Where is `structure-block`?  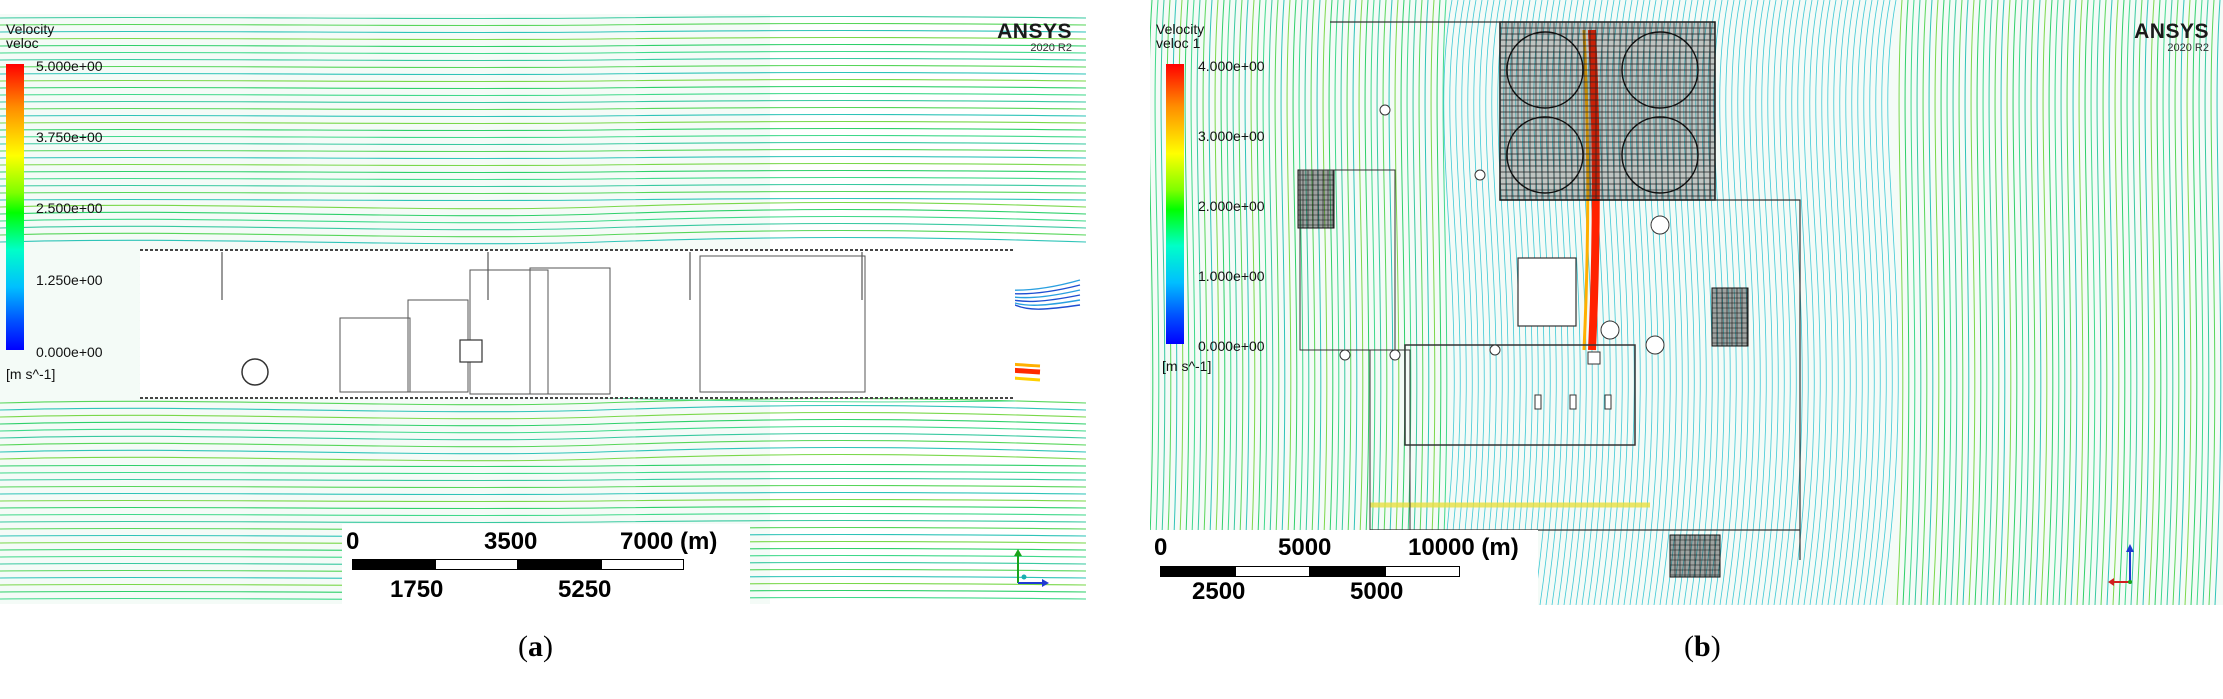
structure-block is located at coordinates (471, 351).